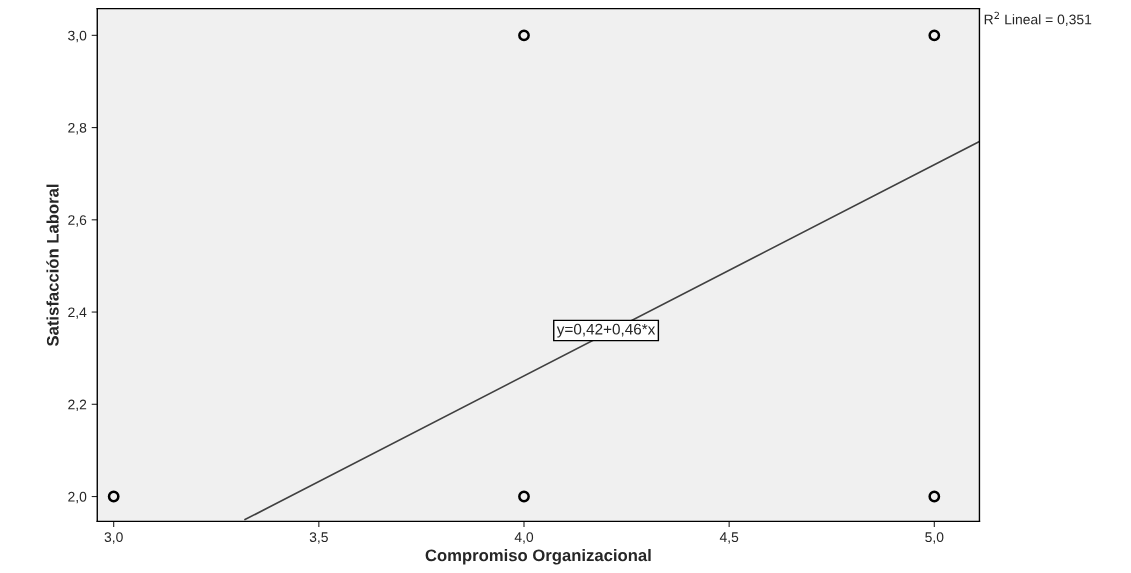  I want to click on y-tick-label: 2,6, so click(77, 221).